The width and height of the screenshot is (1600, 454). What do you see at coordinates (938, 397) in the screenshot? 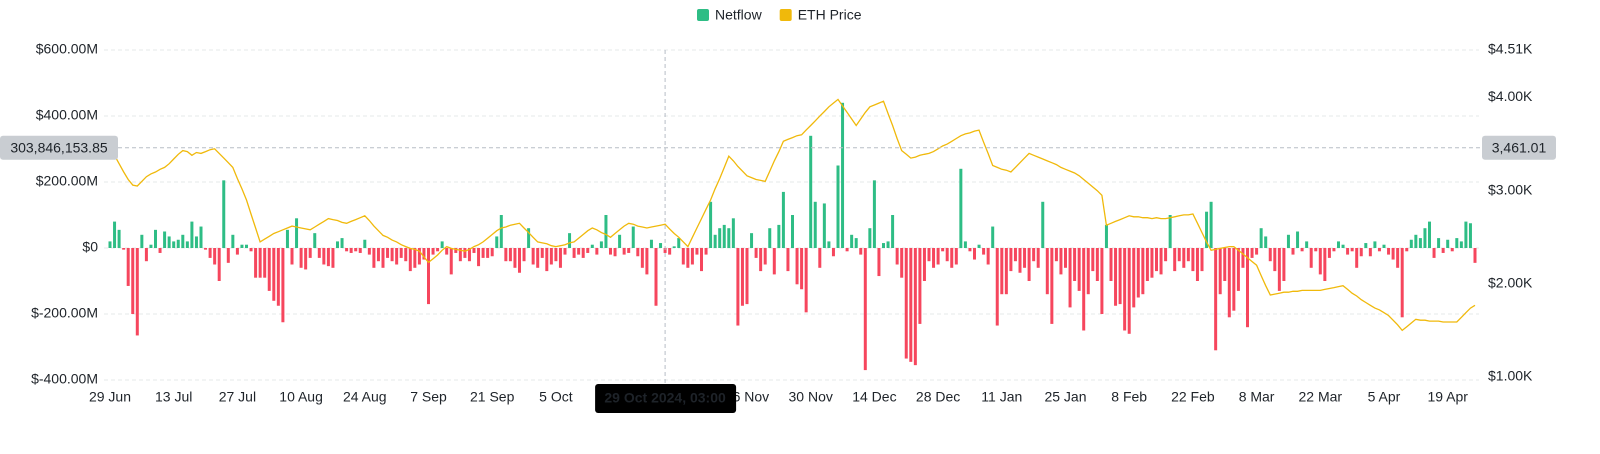
I see `x-tick-label: 28 Dec` at bounding box center [938, 397].